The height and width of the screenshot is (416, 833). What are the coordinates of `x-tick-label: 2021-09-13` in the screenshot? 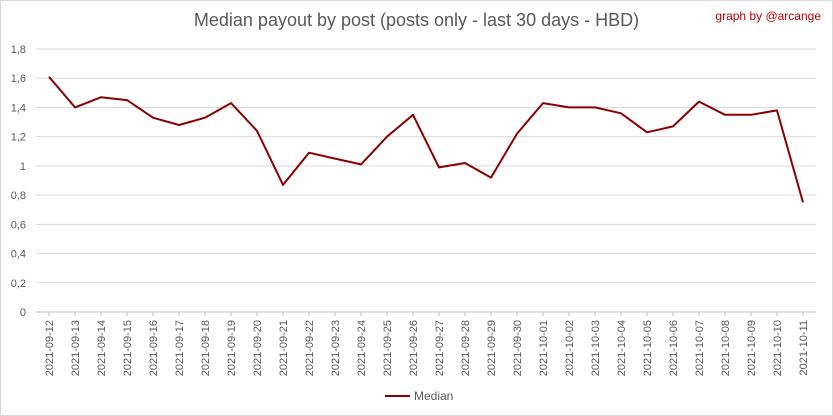 It's located at (76, 348).